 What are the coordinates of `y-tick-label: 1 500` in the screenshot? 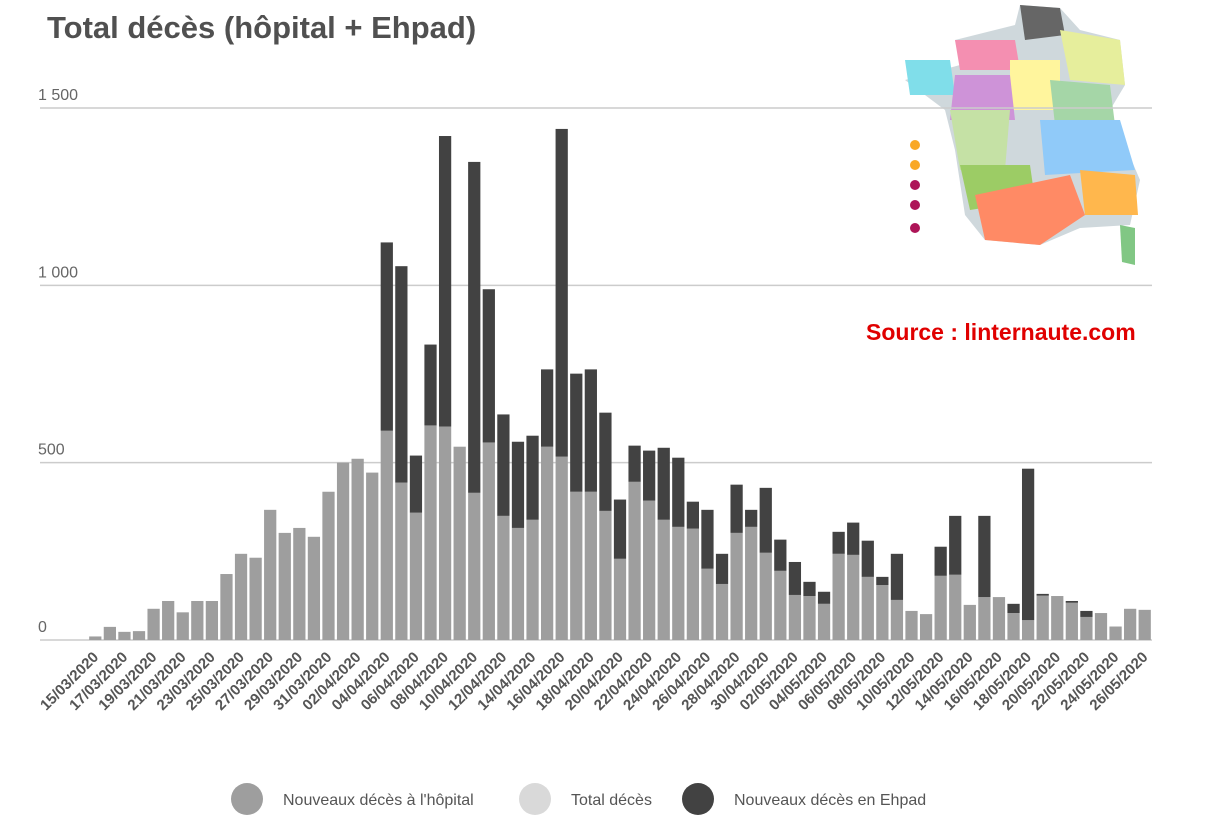 It's located at (58, 95).